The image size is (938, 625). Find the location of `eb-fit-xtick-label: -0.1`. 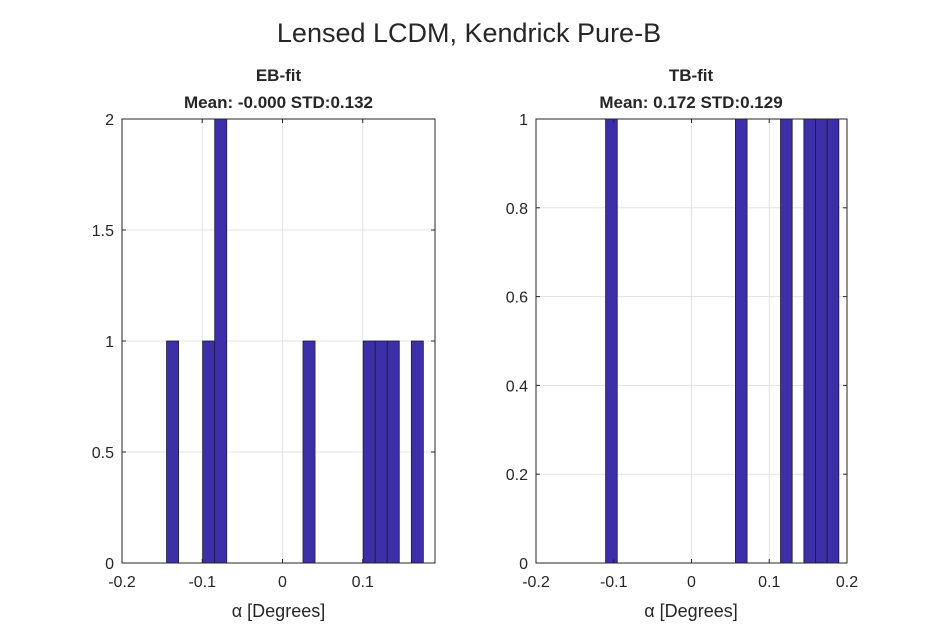

eb-fit-xtick-label: -0.1 is located at coordinates (202, 582).